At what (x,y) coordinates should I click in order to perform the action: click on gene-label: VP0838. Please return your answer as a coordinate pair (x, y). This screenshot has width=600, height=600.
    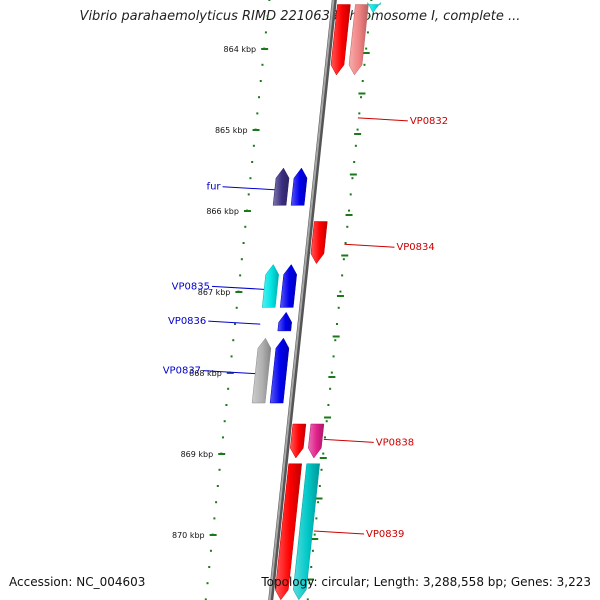
    Looking at the image, I should click on (395, 442).